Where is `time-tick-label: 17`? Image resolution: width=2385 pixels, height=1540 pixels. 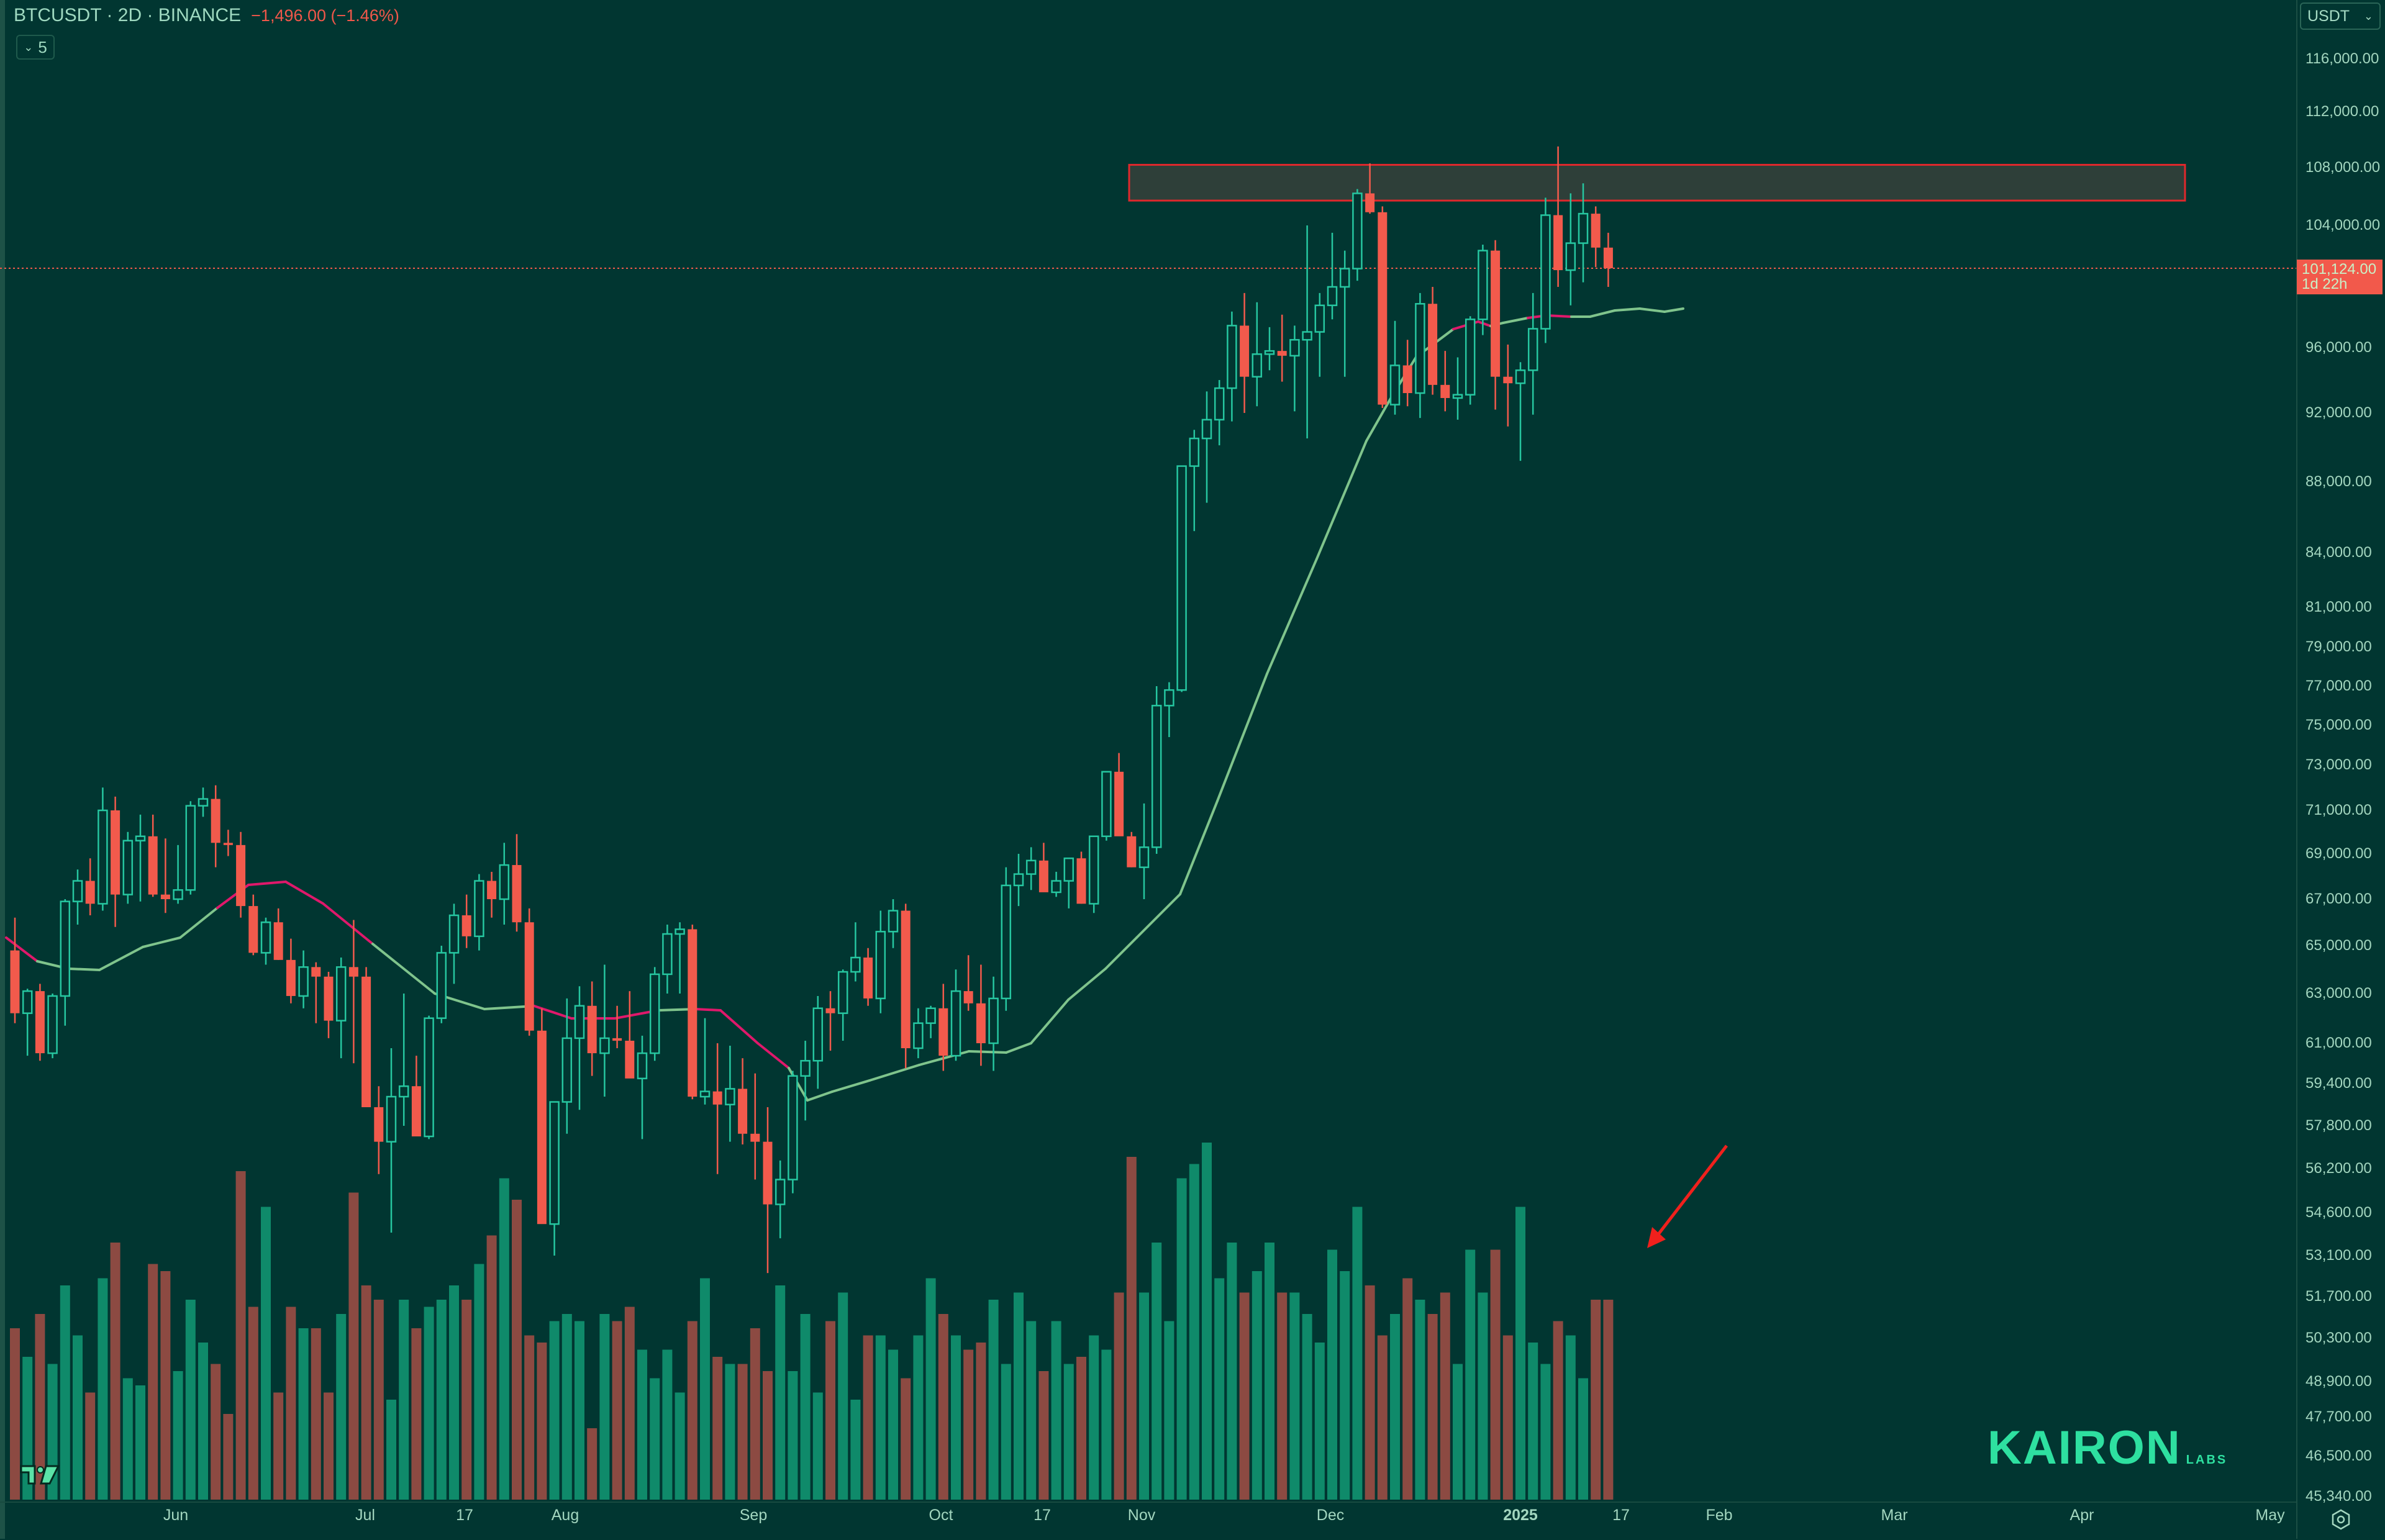 time-tick-label: 17 is located at coordinates (1621, 1515).